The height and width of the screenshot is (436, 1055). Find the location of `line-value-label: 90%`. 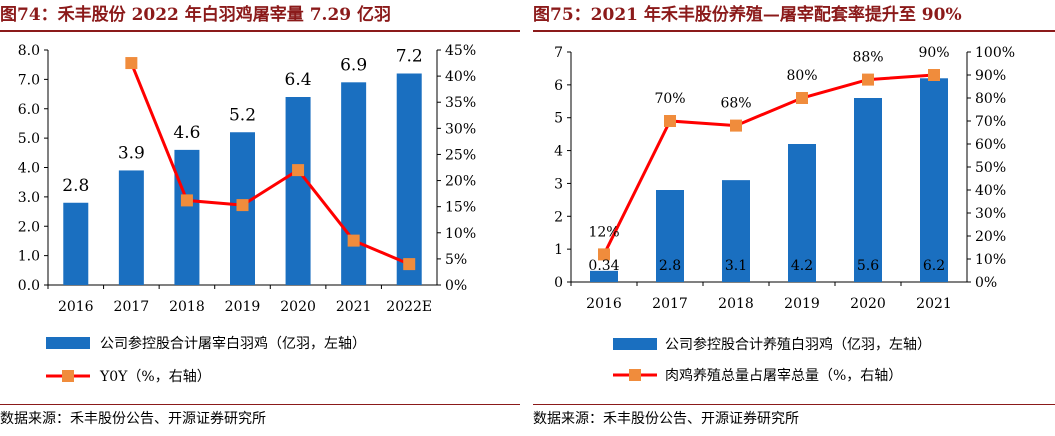

line-value-label: 90% is located at coordinates (933, 53).